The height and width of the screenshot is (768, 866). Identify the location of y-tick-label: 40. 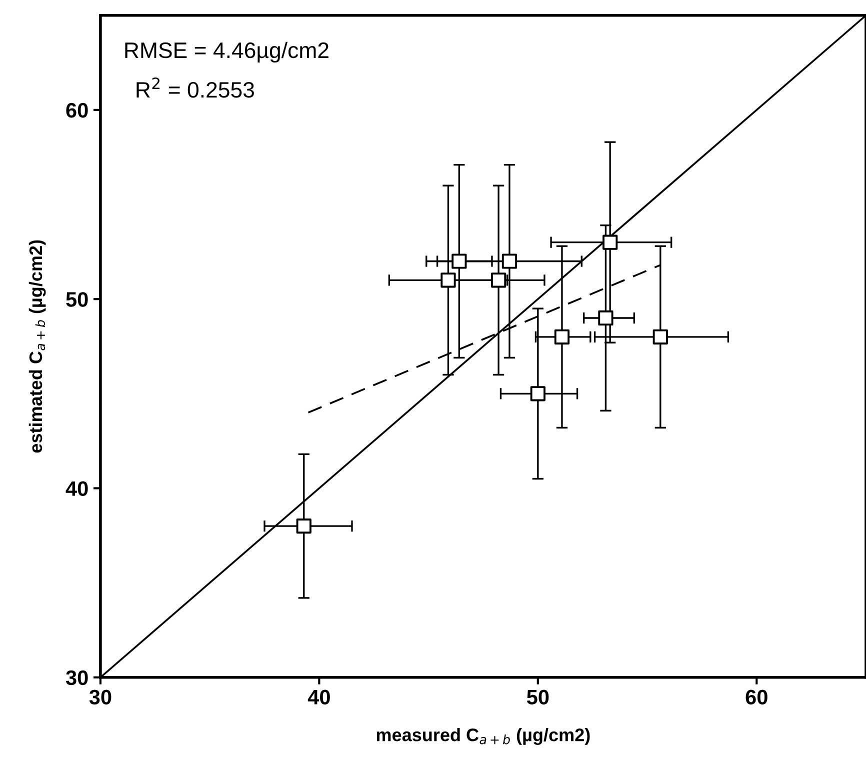
(77, 488).